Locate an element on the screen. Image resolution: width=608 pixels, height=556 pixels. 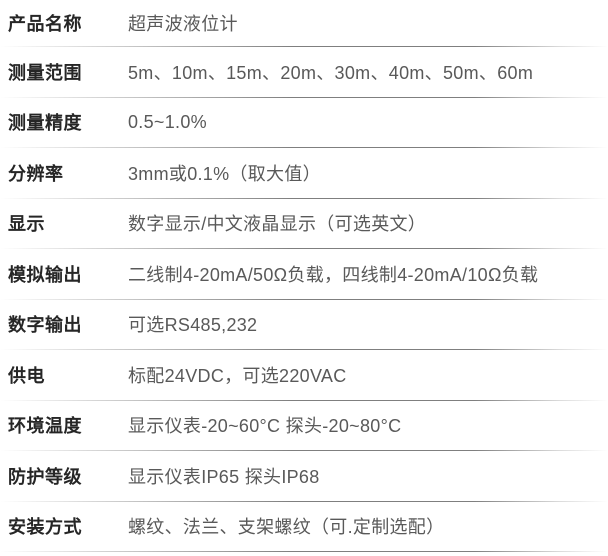
spec-value: 螺纹、法兰、支架螺纹（可.定制选配） is located at coordinates (286, 527).